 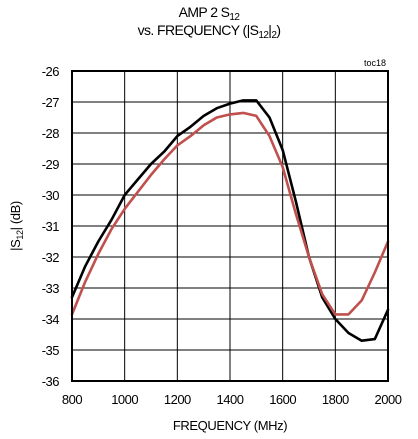 I want to click on y-tick-label: -31, so click(x=51, y=226).